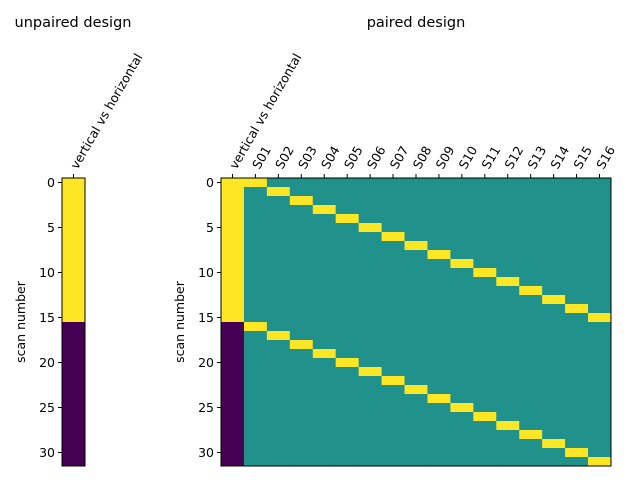  What do you see at coordinates (513, 157) in the screenshot?
I see `x-tick-label: S12` at bounding box center [513, 157].